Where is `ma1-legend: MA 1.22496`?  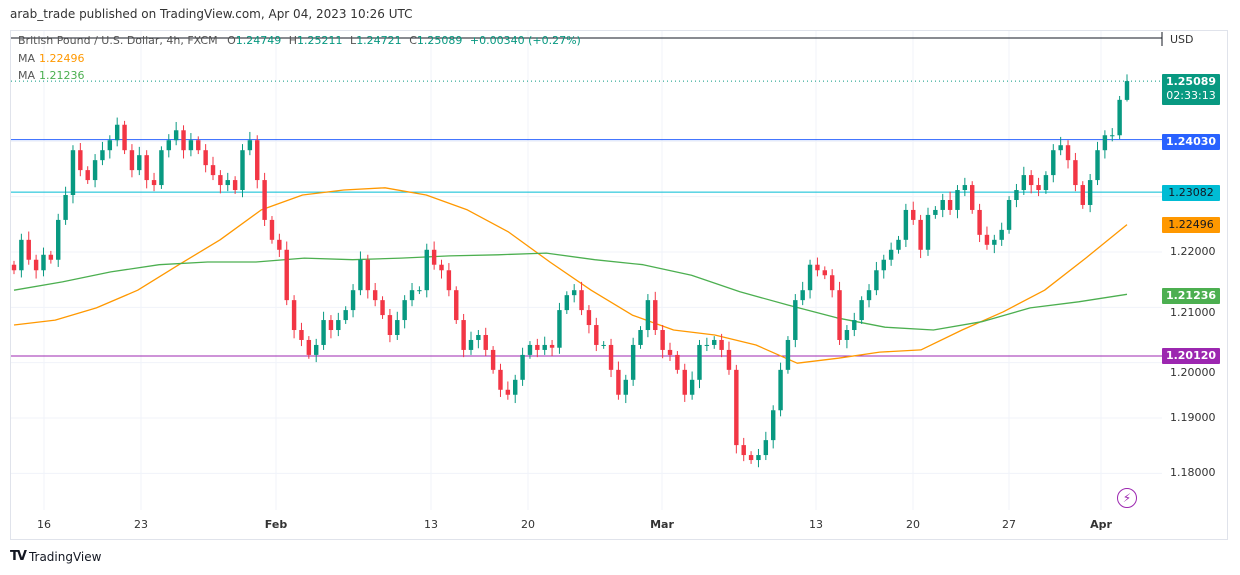
ma1-legend: MA 1.22496 is located at coordinates (51, 59).